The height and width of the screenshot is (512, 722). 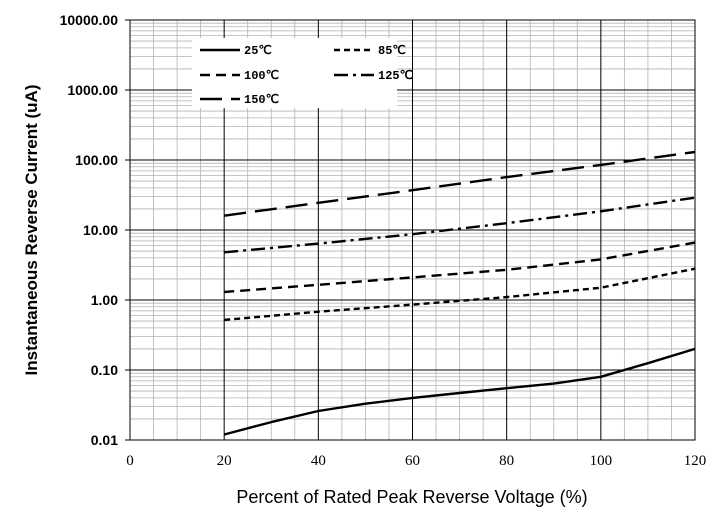 I want to click on legend-box, so click(x=294, y=73).